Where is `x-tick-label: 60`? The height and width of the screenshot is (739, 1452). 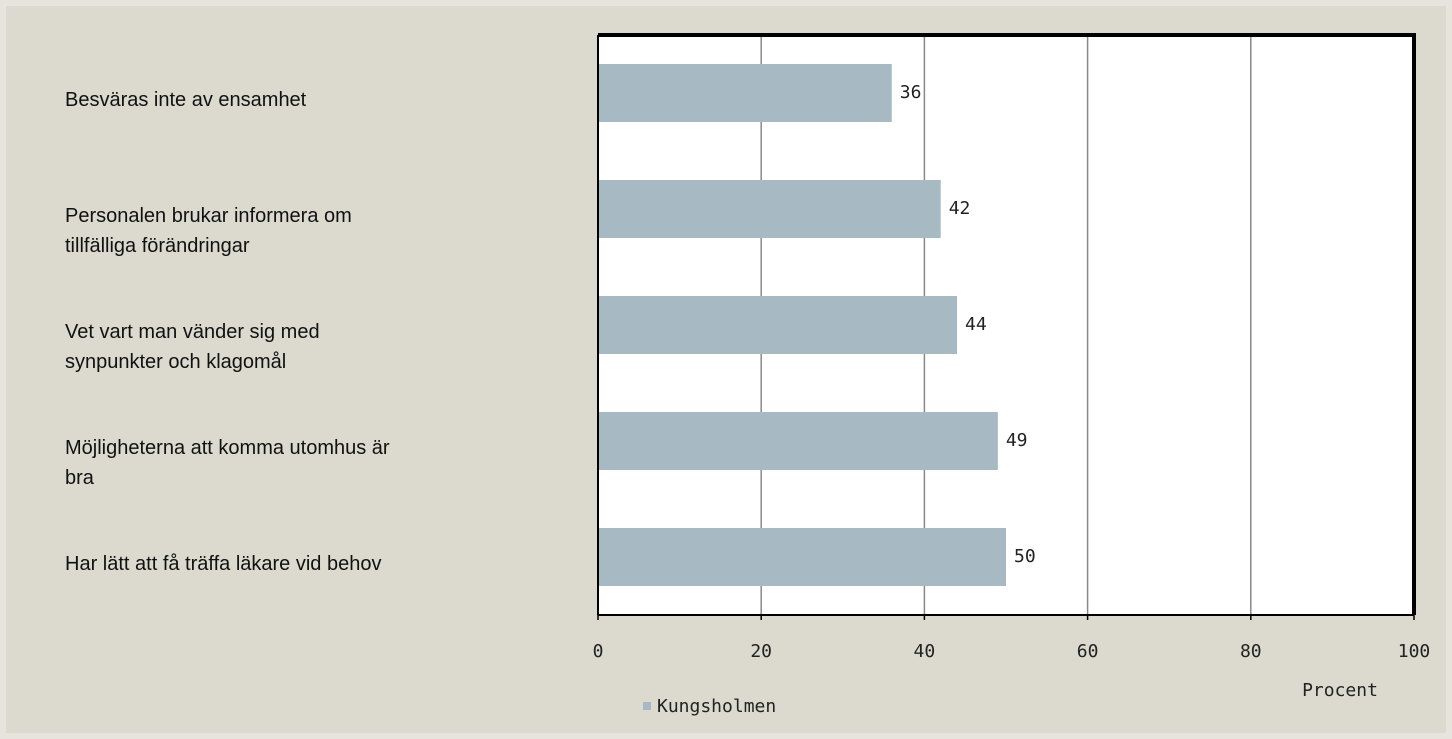 x-tick-label: 60 is located at coordinates (1088, 651).